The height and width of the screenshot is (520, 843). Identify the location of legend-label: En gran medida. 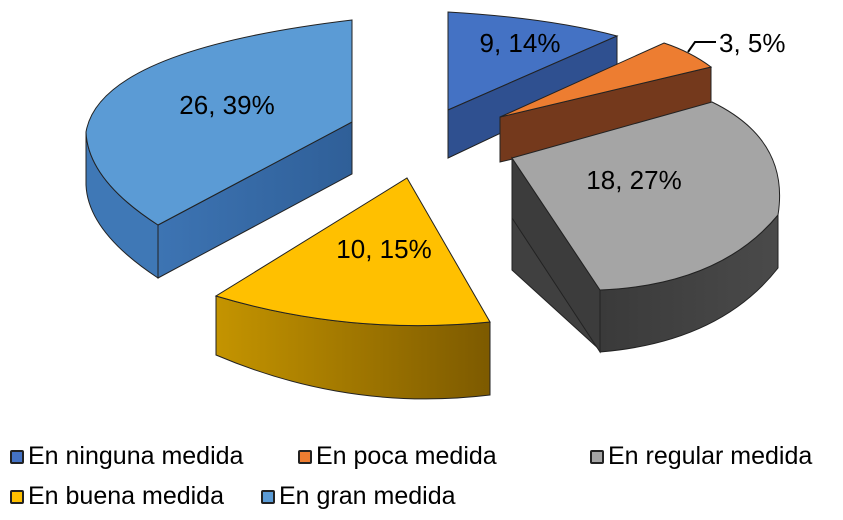
(367, 496).